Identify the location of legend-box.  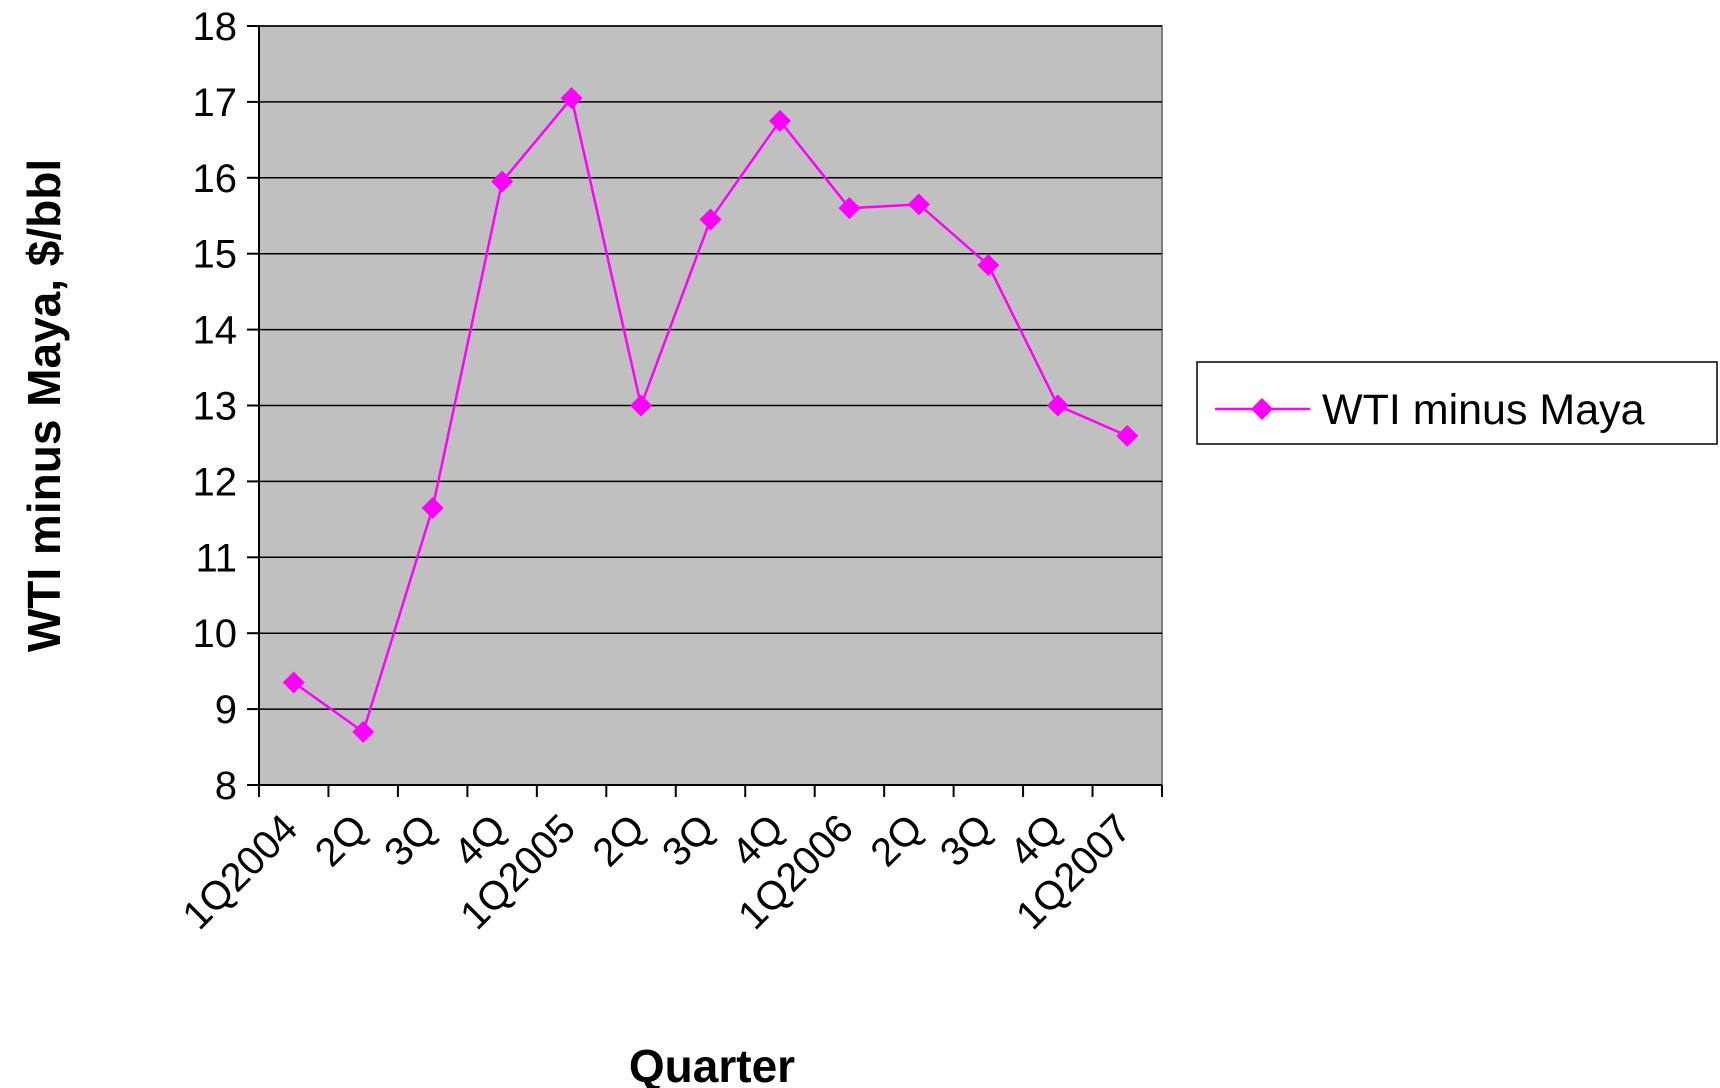
(1457, 403).